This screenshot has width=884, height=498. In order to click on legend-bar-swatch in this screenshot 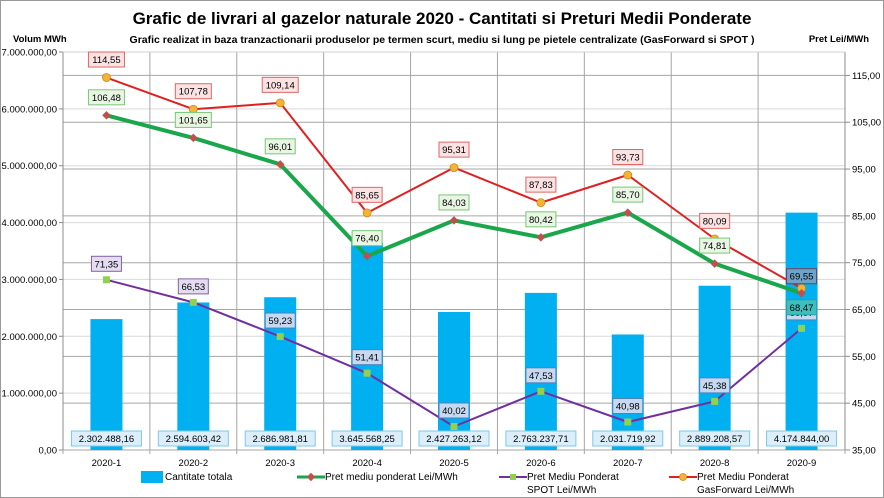, I will do `click(152, 477)`.